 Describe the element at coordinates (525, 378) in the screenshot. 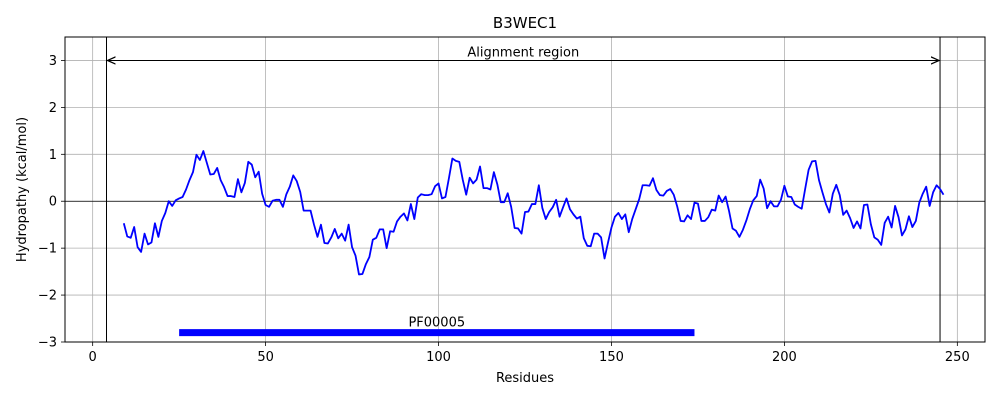

I see `x-axis-label: Residues` at that location.